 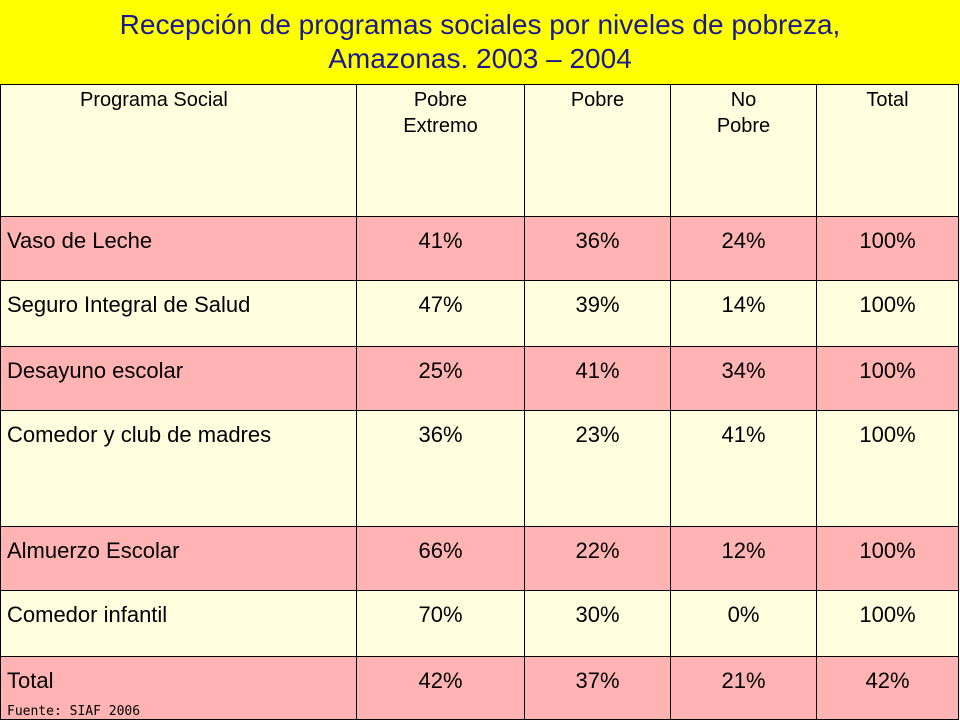 What do you see at coordinates (74, 711) in the screenshot?
I see `source-note: Fuente: SIAF 2006` at bounding box center [74, 711].